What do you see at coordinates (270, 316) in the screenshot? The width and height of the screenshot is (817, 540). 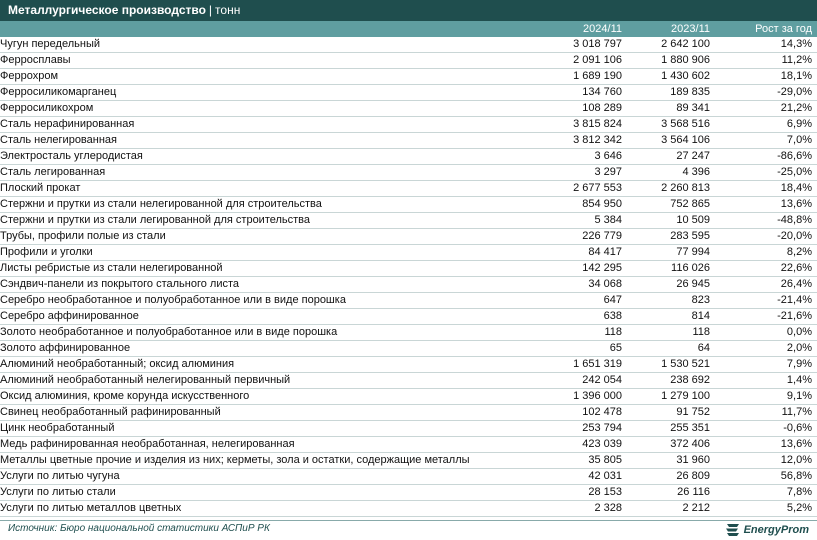 I see `row-label: Серебро аффинированное` at bounding box center [270, 316].